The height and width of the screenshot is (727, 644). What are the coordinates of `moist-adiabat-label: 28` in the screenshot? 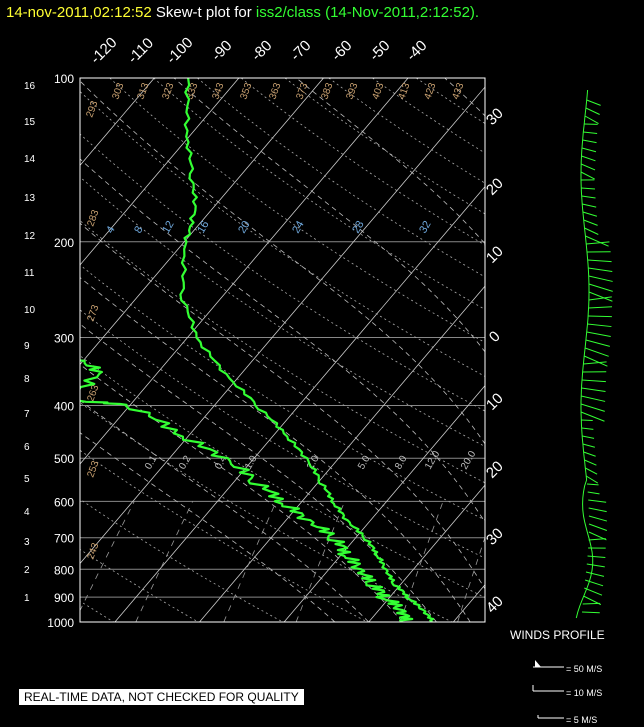 It's located at (358, 227).